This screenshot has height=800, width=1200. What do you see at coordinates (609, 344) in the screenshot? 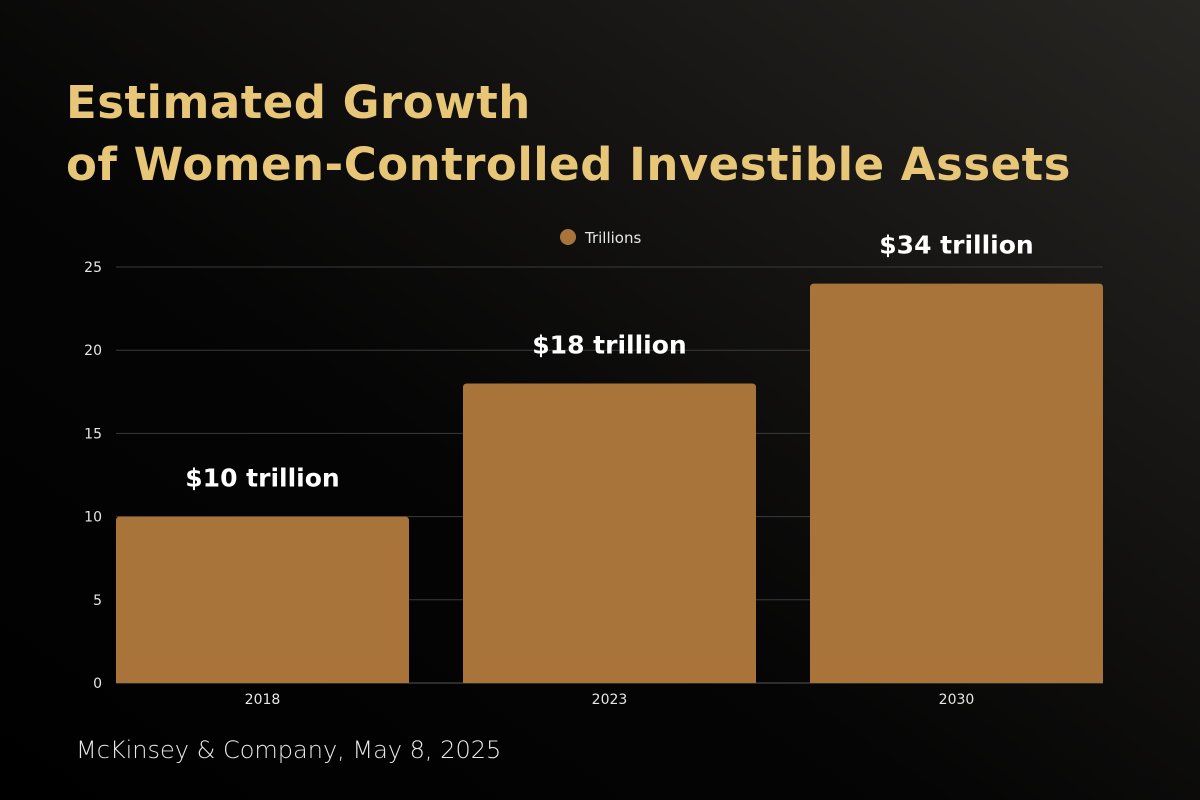
I see `data-label-2023: $18 trillion` at bounding box center [609, 344].